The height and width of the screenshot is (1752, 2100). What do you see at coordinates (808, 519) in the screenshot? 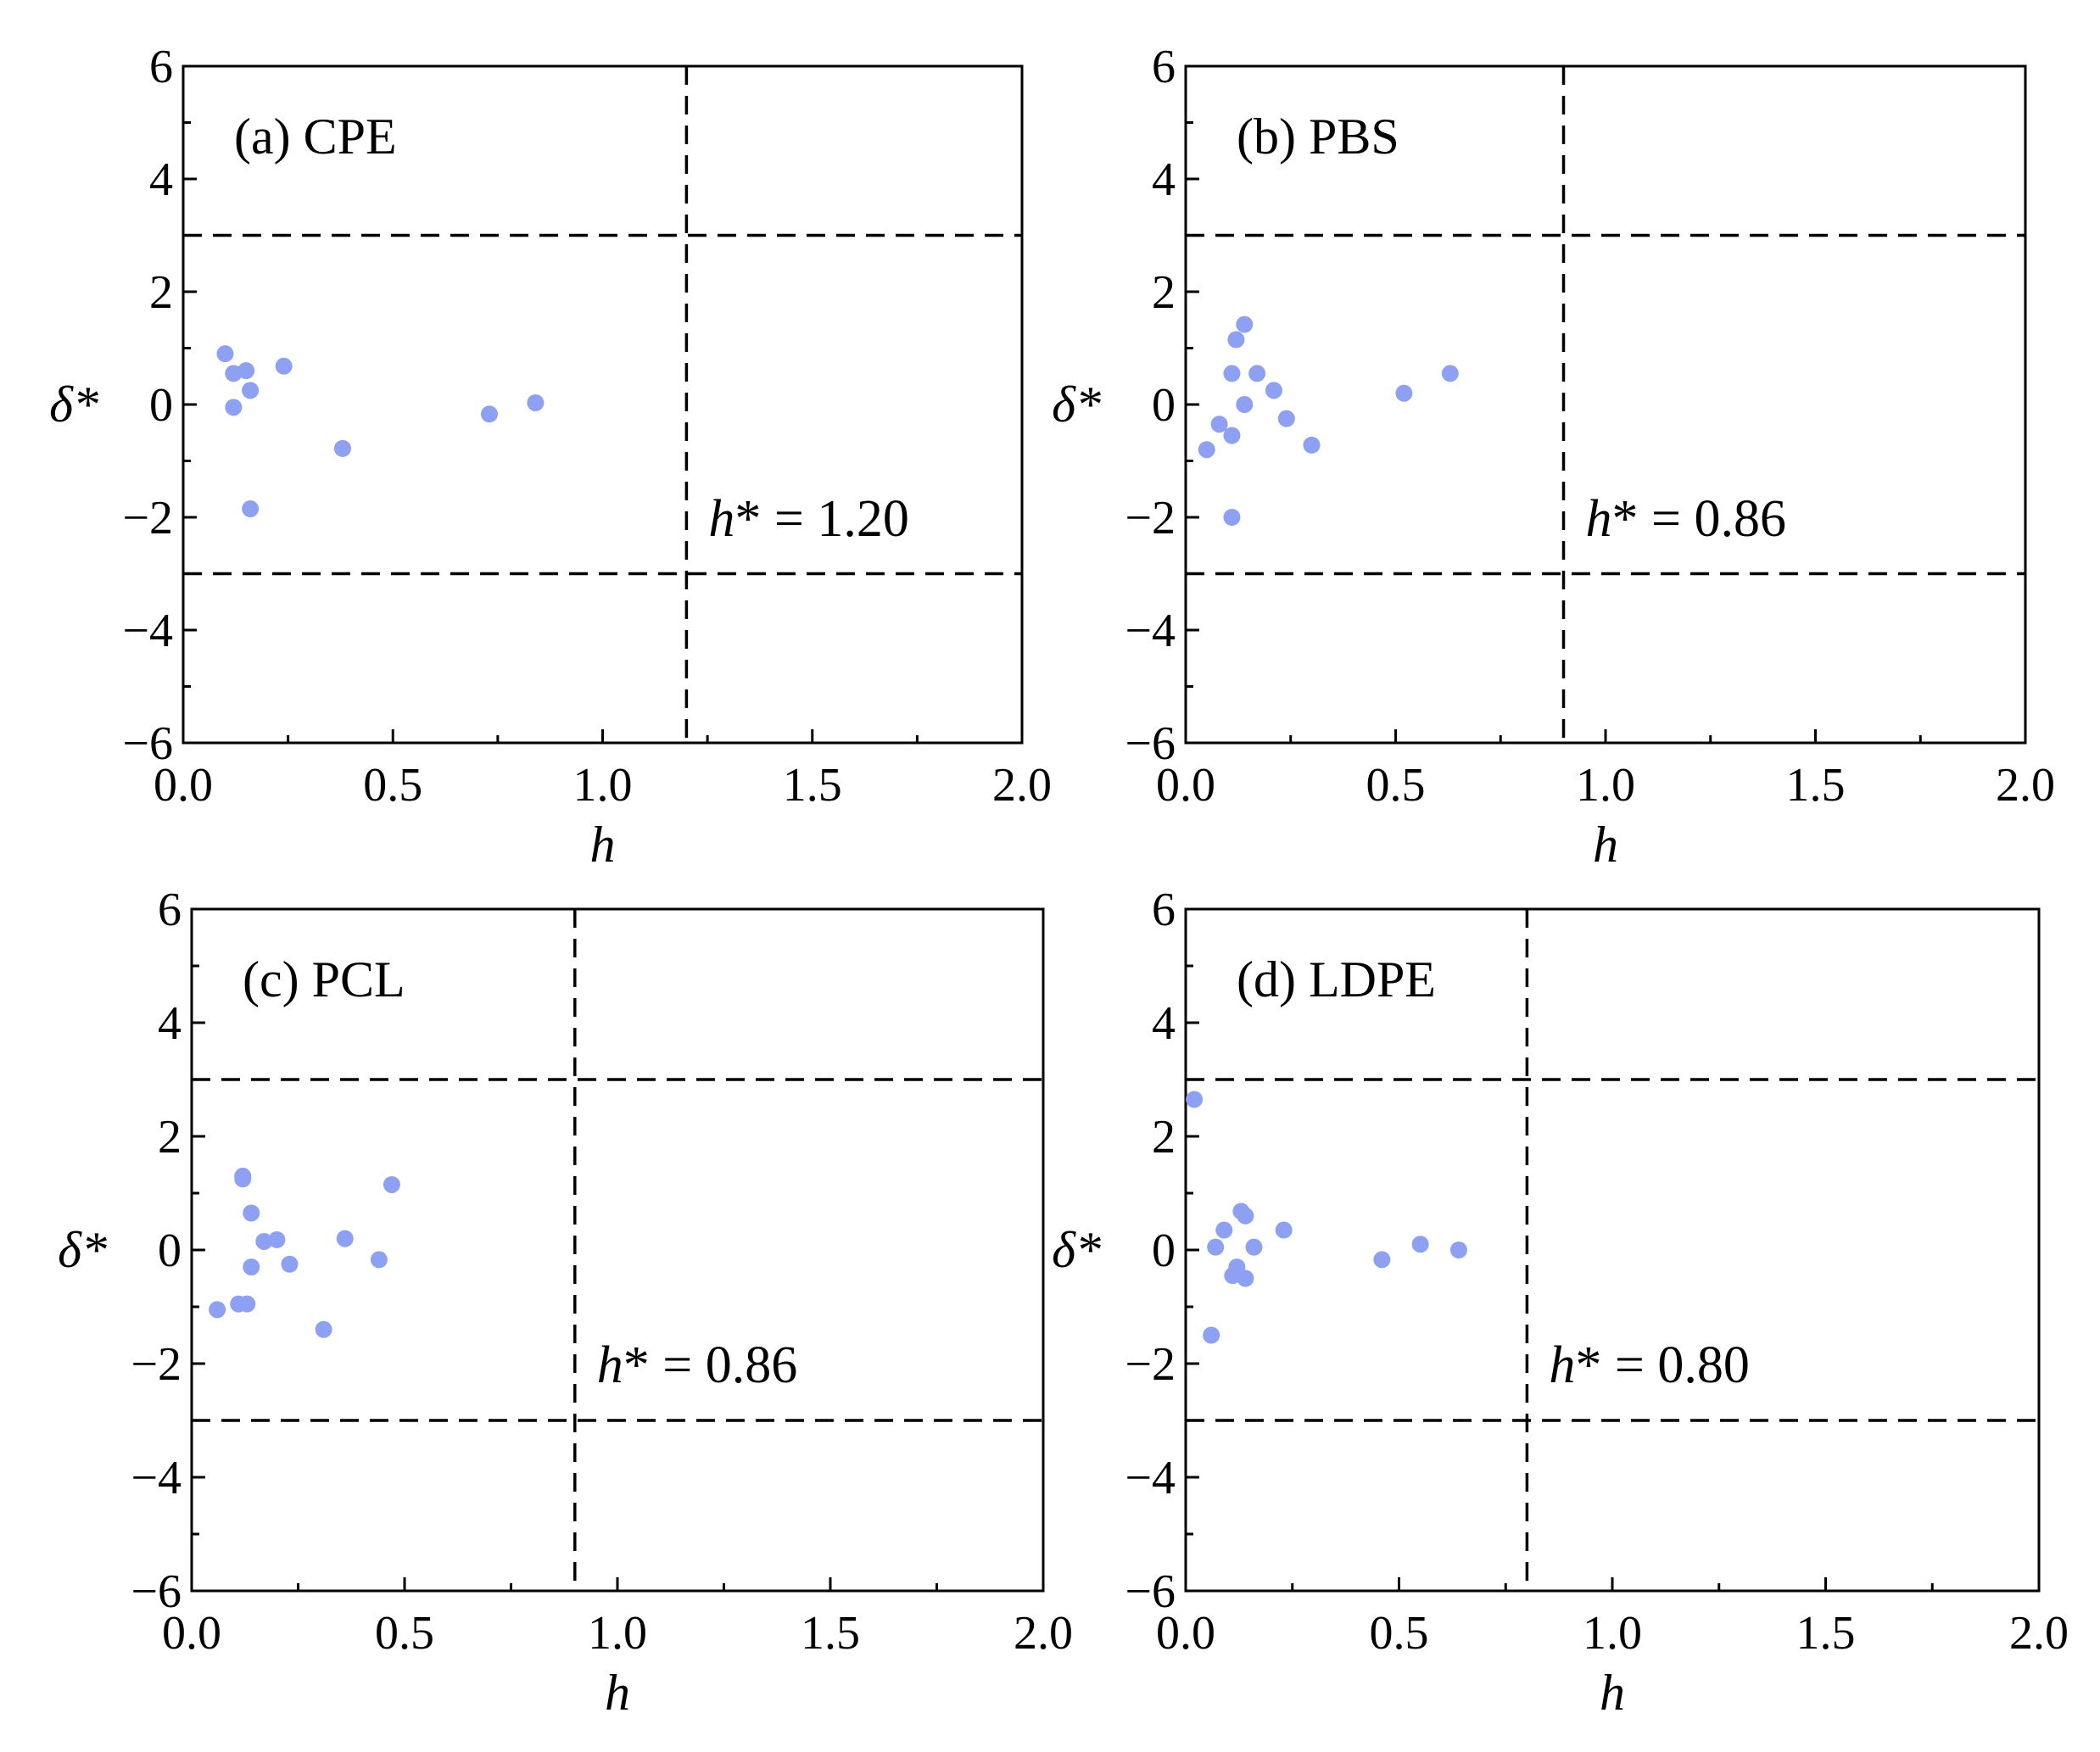
I see `h-star-label: h* = 1.20` at bounding box center [808, 519].